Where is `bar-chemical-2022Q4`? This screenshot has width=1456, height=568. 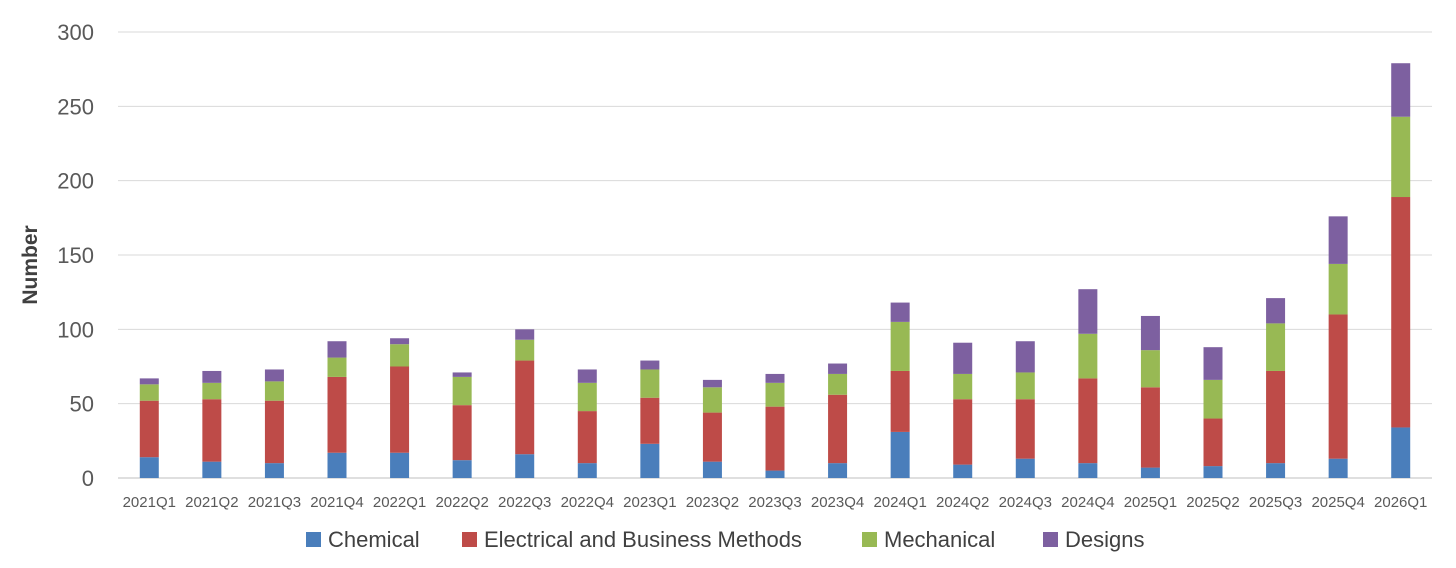 bar-chemical-2022Q4 is located at coordinates (587, 470).